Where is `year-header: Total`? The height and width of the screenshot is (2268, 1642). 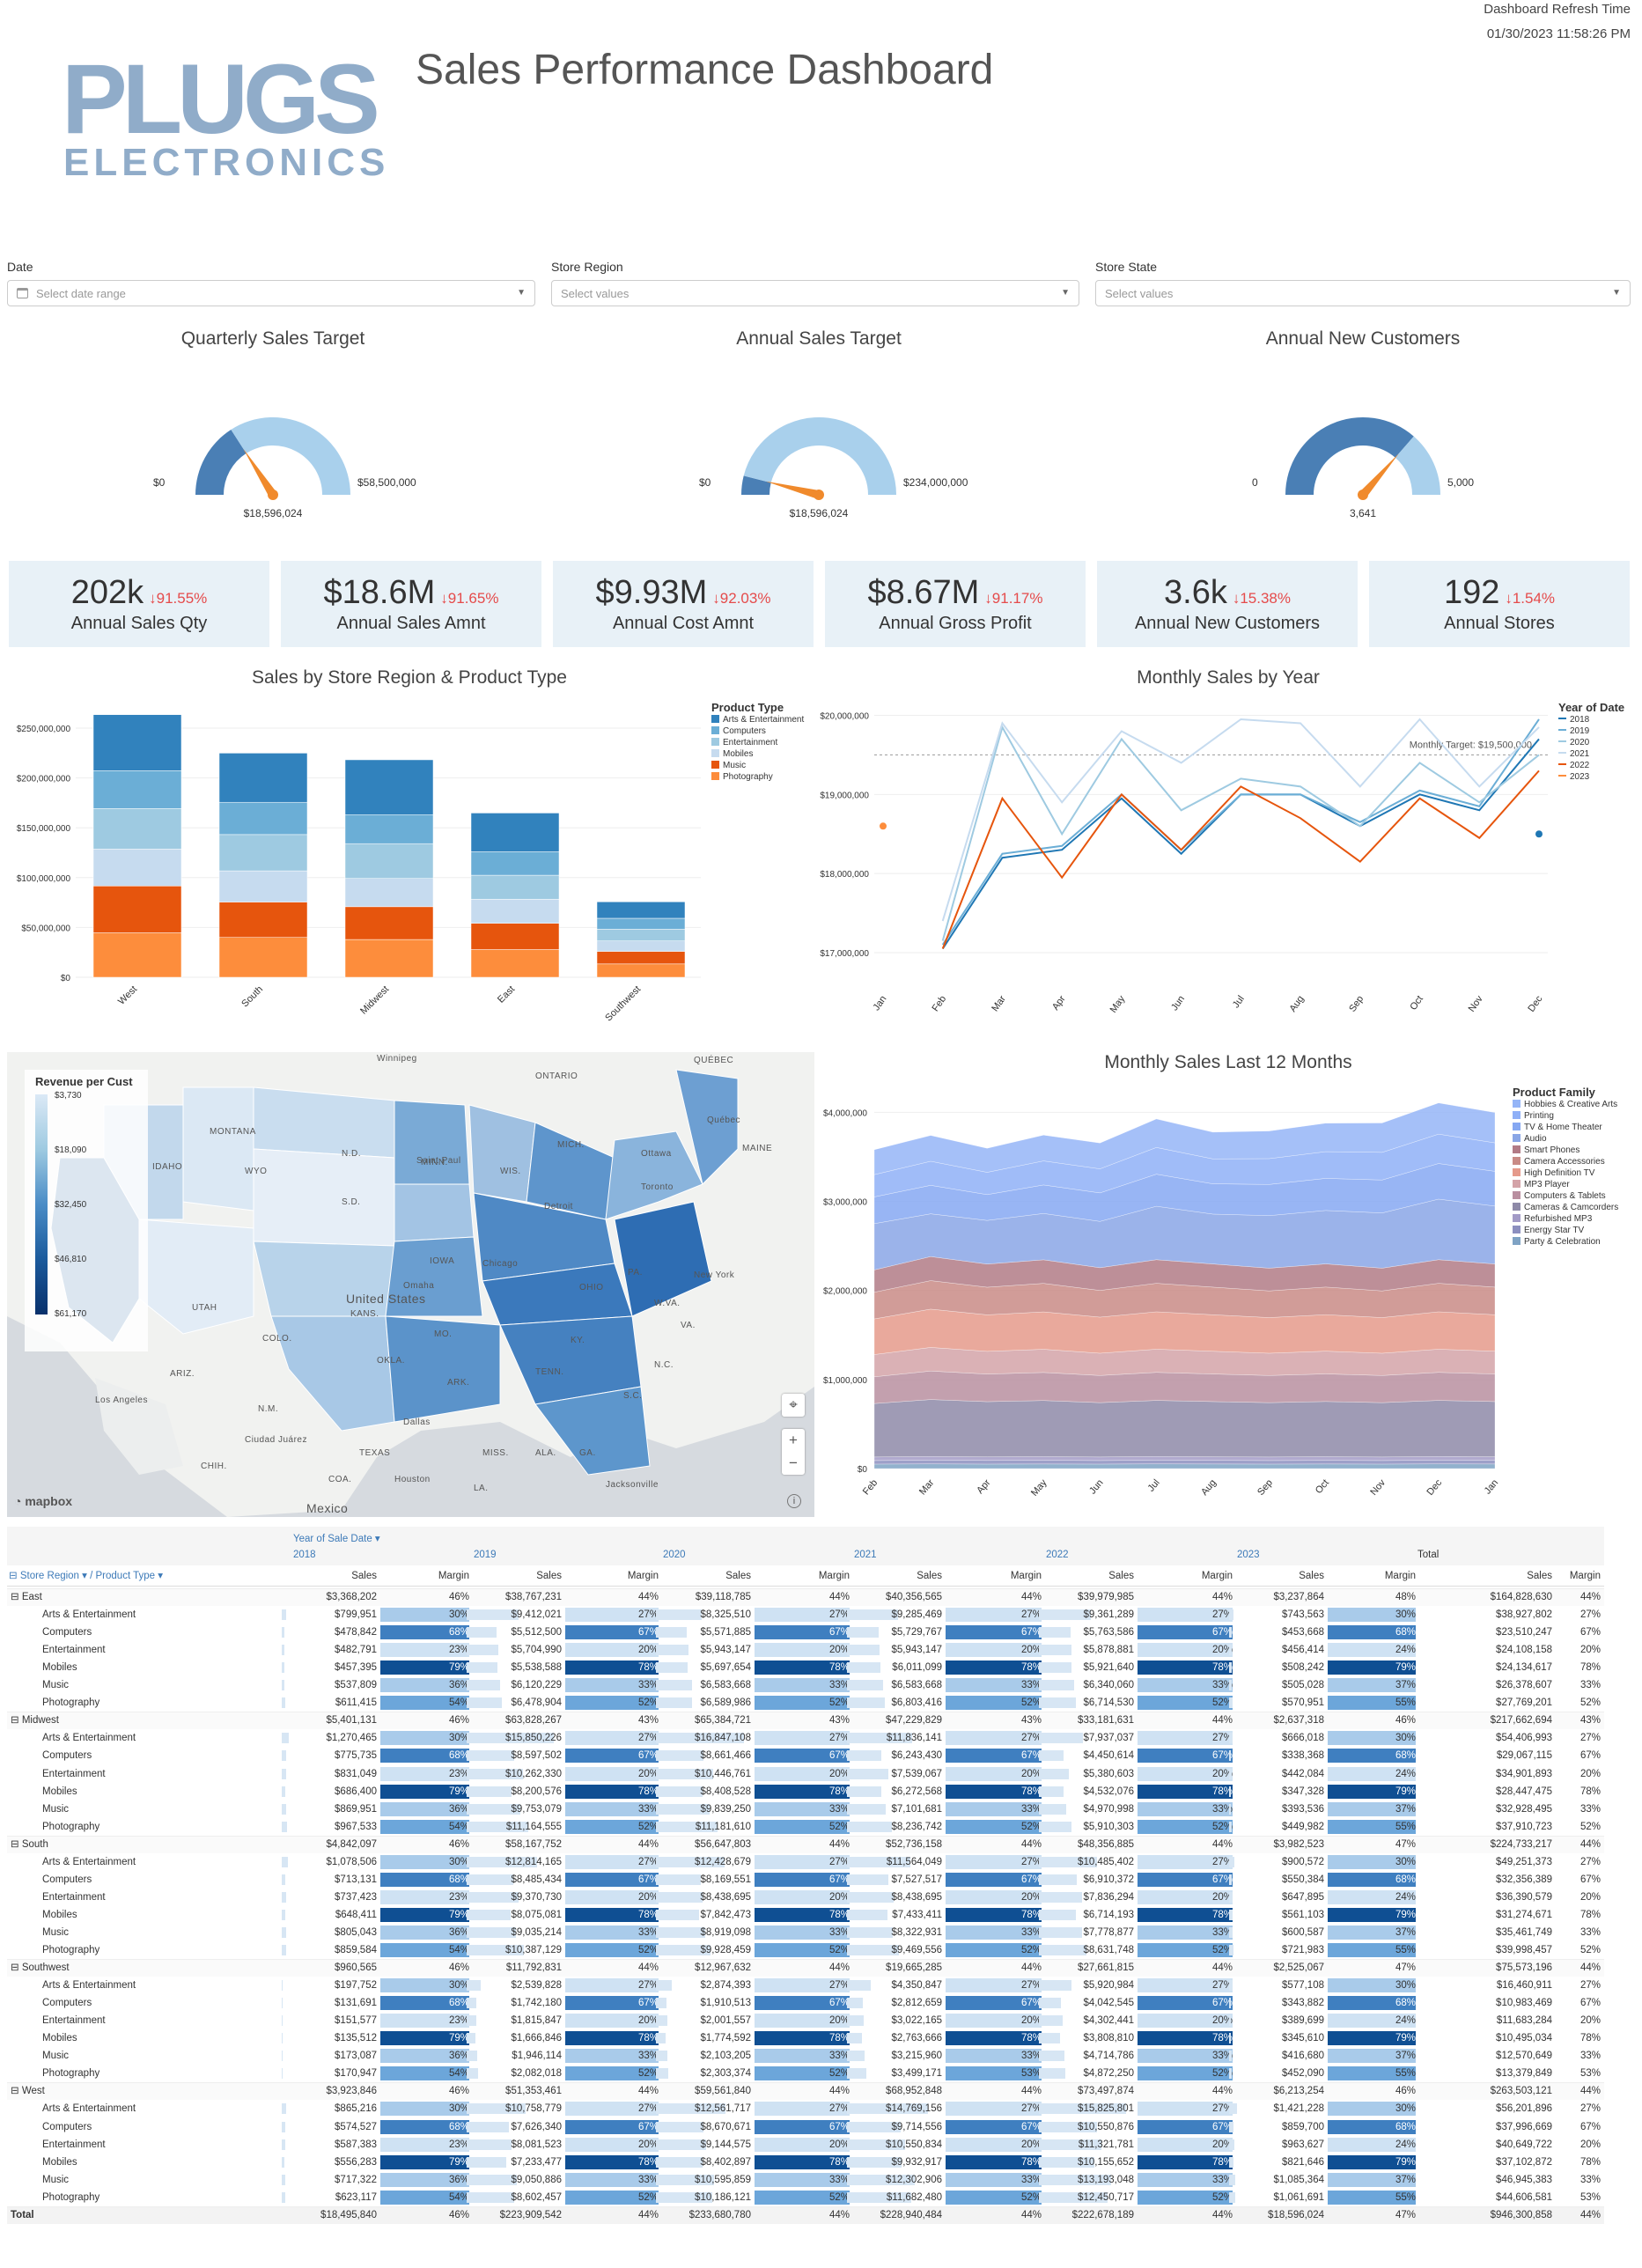
year-header: Total is located at coordinates (1428, 1555).